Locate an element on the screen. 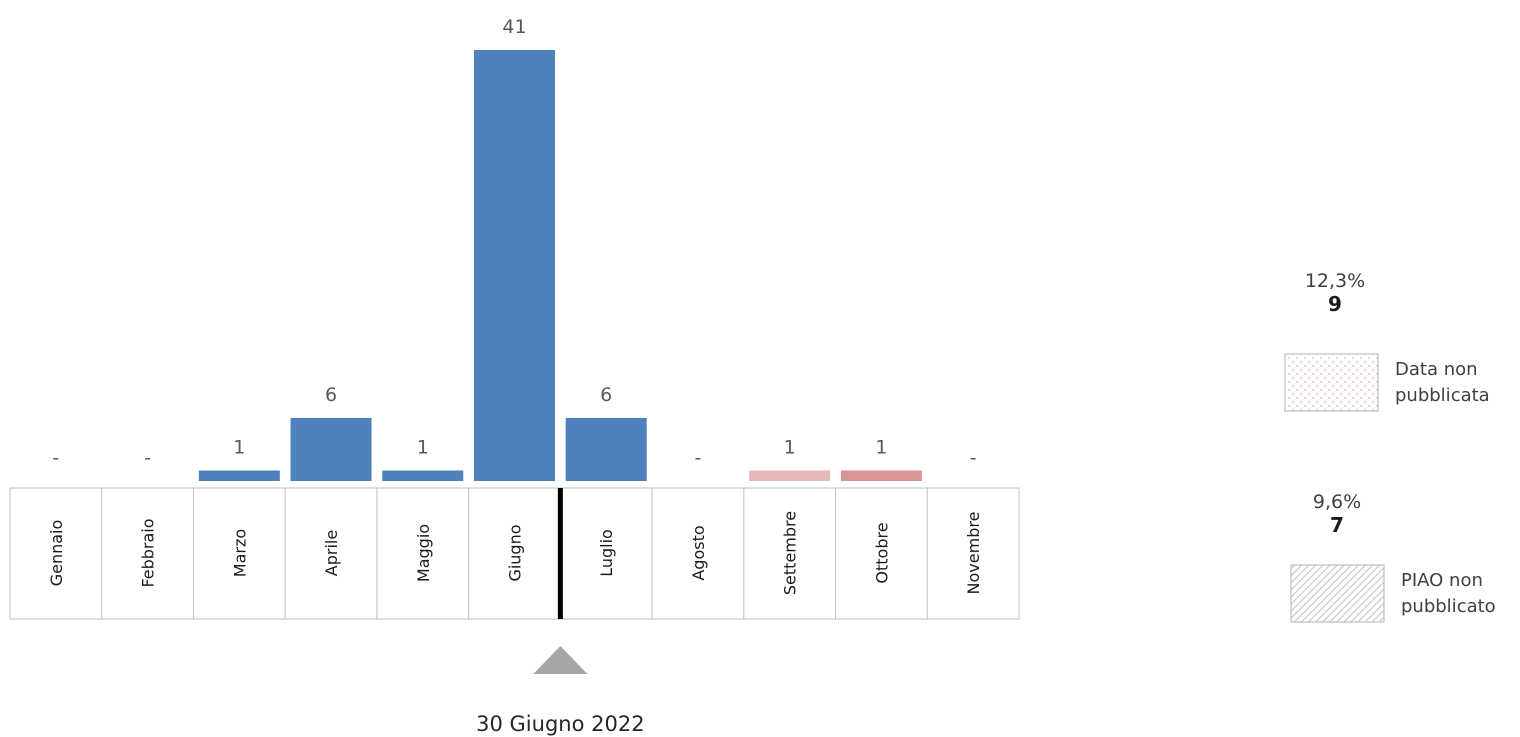 This screenshot has width=1520, height=737. tick-label-giugno: Giugno is located at coordinates (515, 552).